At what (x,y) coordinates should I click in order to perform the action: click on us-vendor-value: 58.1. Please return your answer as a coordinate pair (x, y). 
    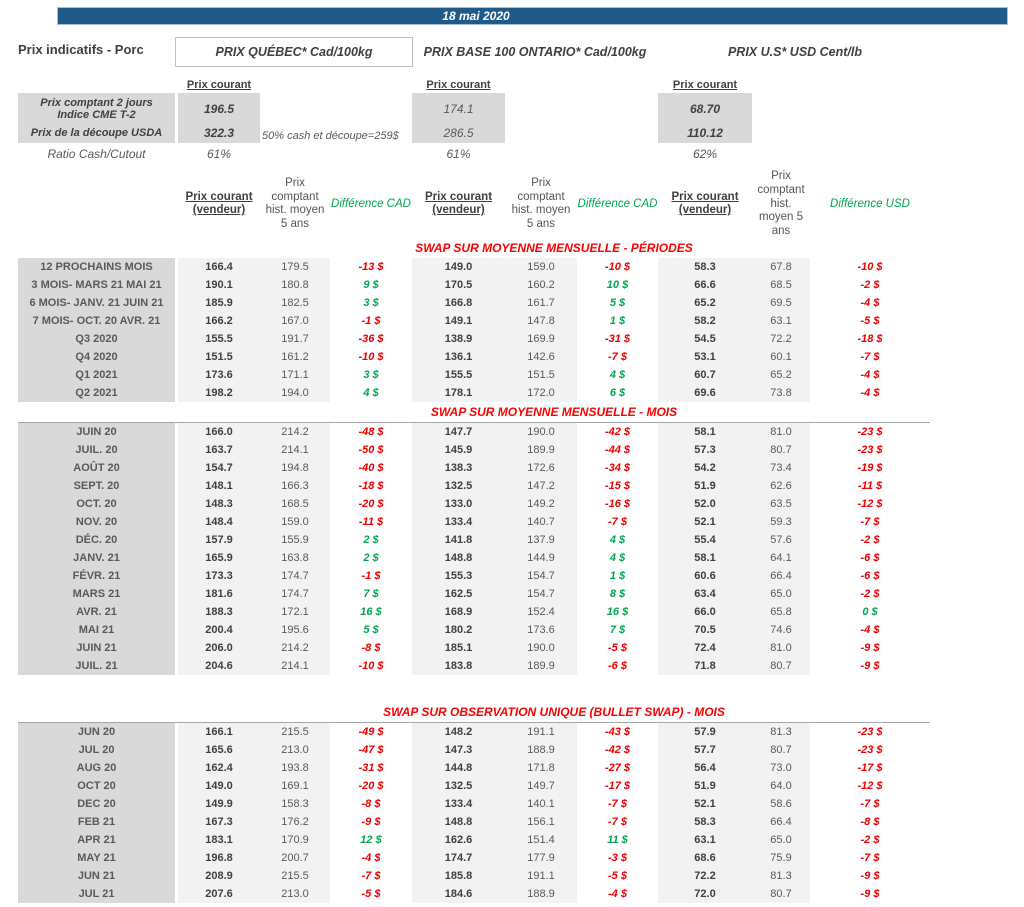
    Looking at the image, I should click on (705, 432).